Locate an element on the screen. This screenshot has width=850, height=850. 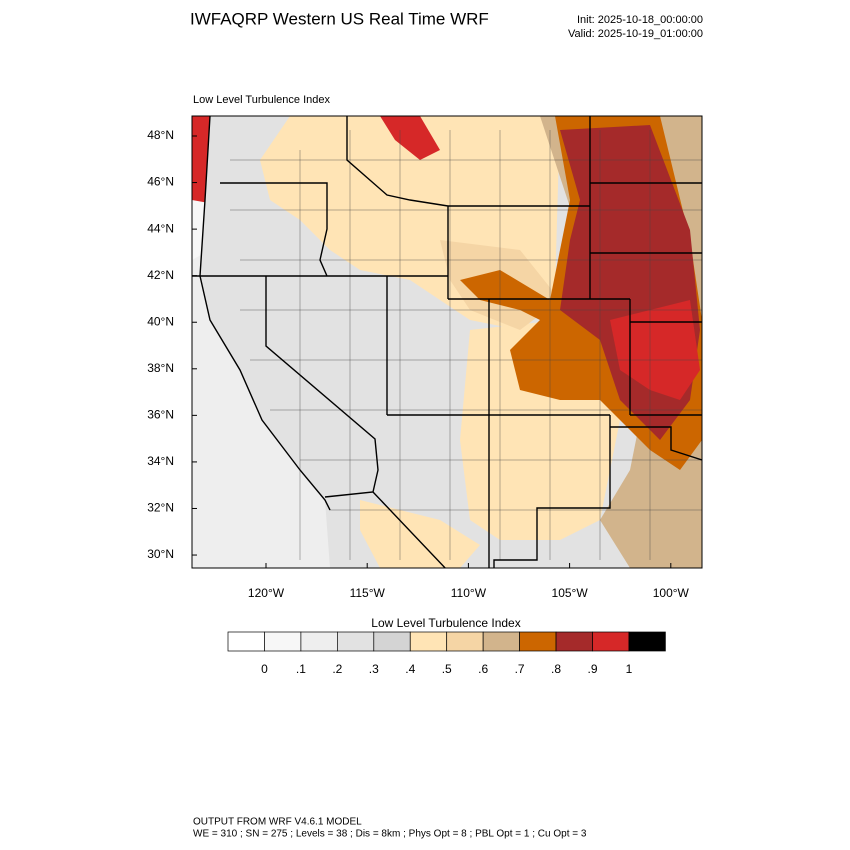
title: IWFAQRP Western US Real Time WRF is located at coordinates (339, 18).